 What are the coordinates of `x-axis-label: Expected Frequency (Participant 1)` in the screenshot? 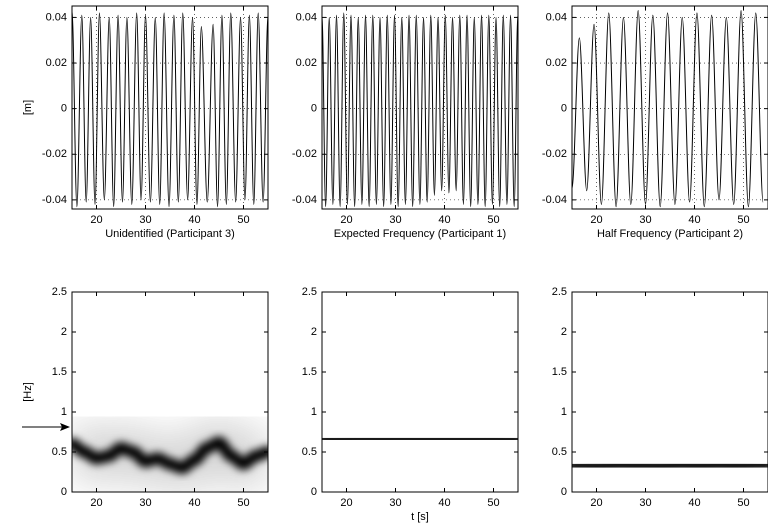 It's located at (420, 234).